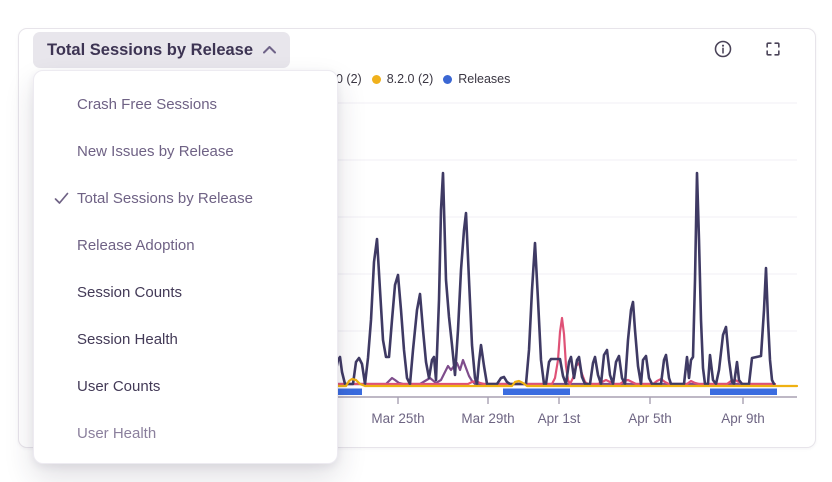 The height and width of the screenshot is (482, 832). Describe the element at coordinates (488, 418) in the screenshot. I see `x-axis-label-mar-29th: Mar 29th` at that location.